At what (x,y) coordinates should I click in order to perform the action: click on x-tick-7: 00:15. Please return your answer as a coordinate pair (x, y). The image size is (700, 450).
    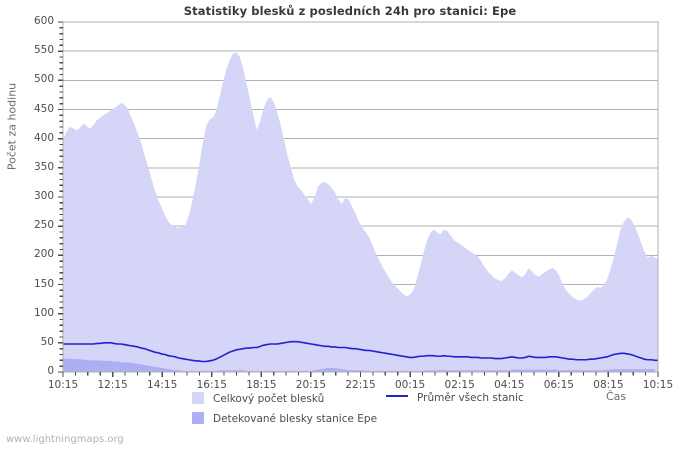
    Looking at the image, I should click on (410, 385).